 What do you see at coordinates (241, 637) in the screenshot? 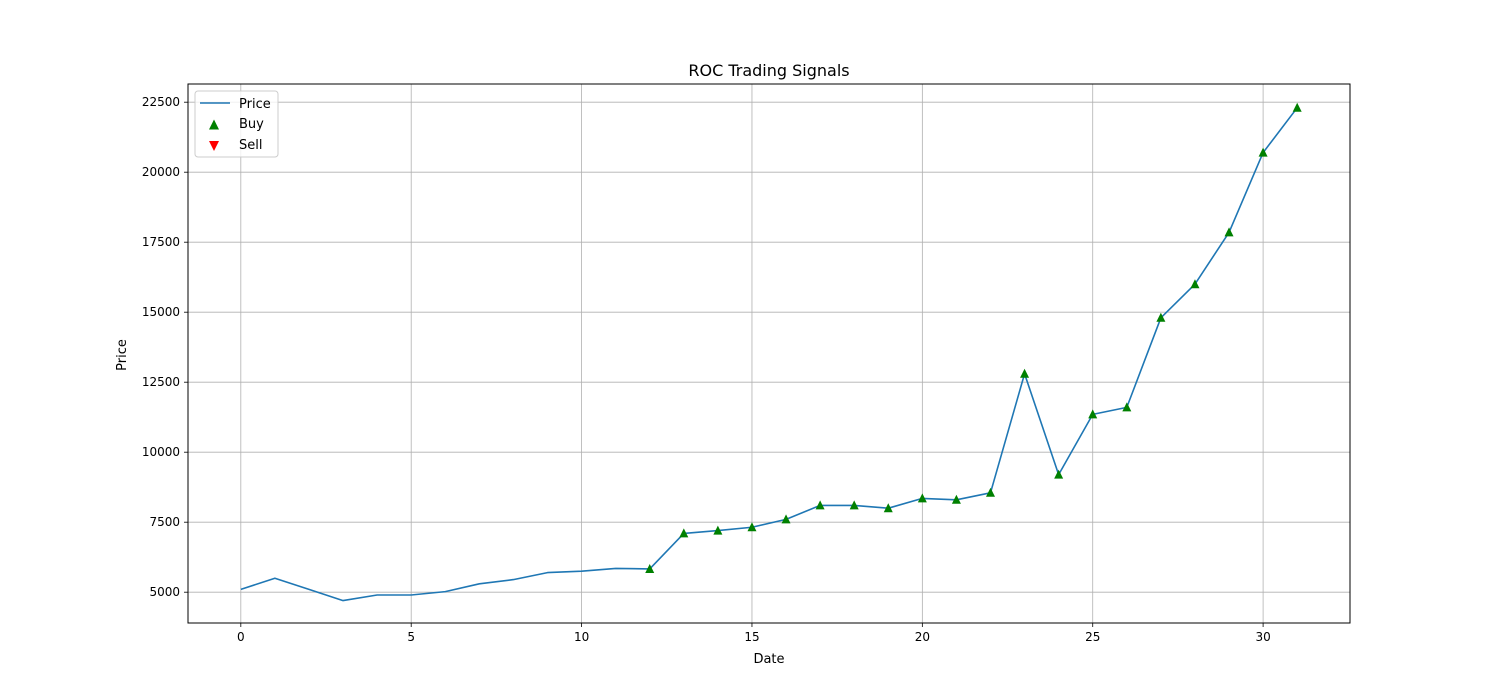
I see `x-tick-label: 0` at bounding box center [241, 637].